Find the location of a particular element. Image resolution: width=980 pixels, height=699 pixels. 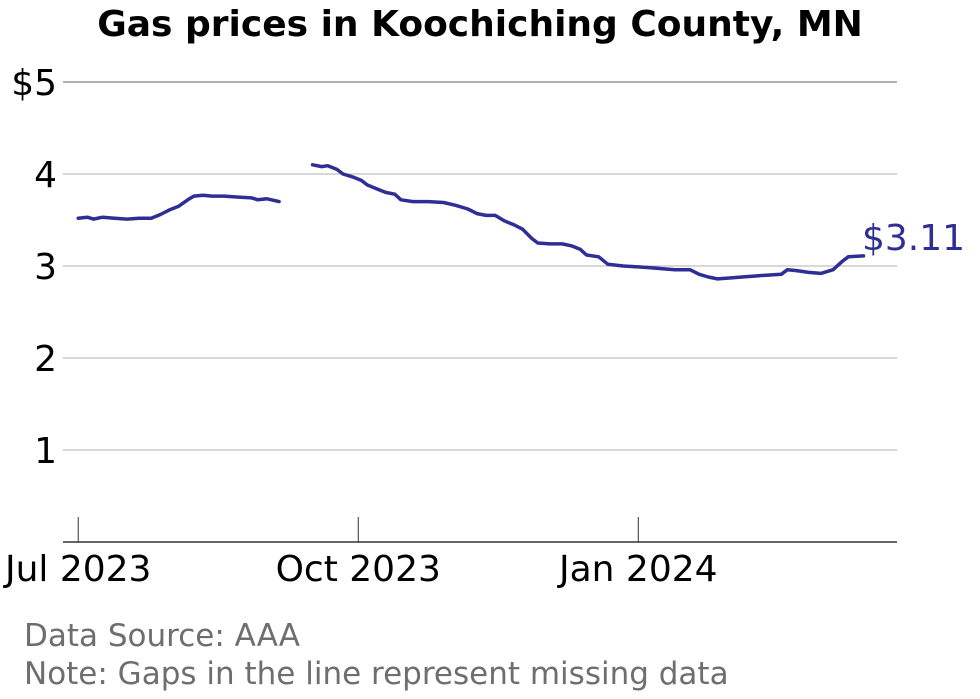

x-axis-ticks: Jul 2023 Oct 2023 Jan 2024 is located at coordinates (360, 553).